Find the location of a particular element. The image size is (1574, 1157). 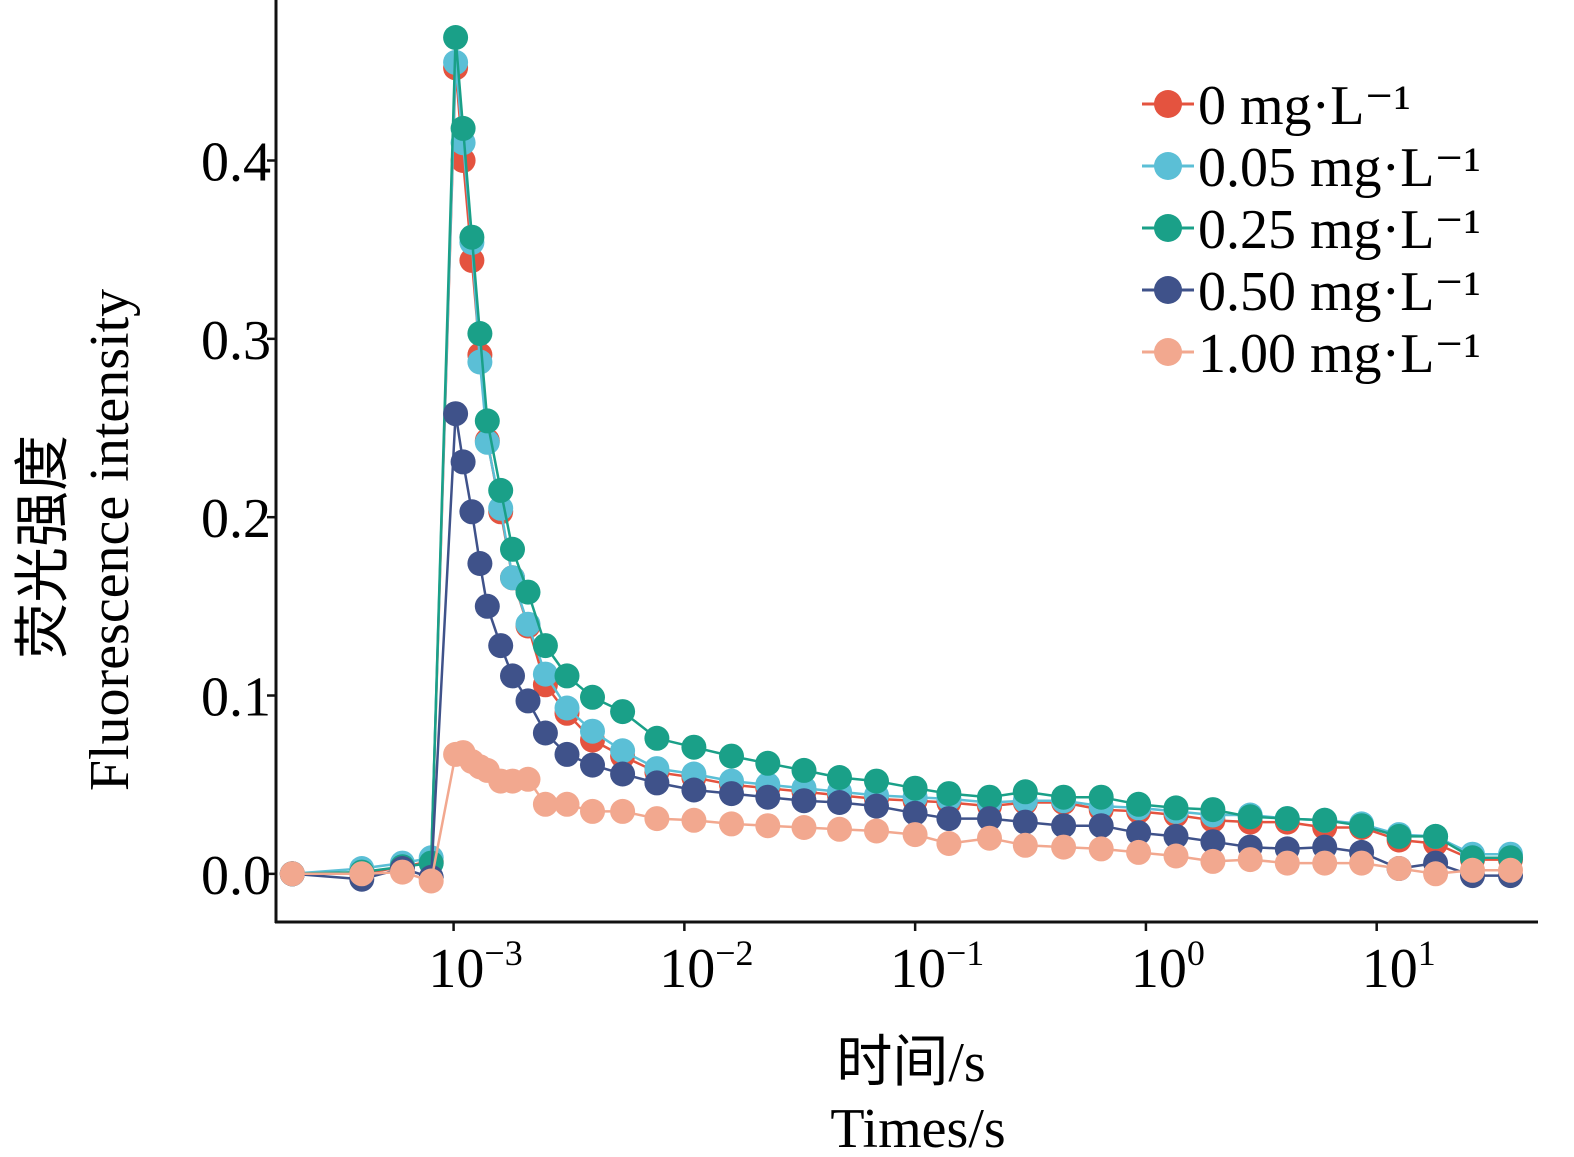

y-tick-group: 0.0 0.1 0.2 0.3 0.4 is located at coordinates (238, 519).